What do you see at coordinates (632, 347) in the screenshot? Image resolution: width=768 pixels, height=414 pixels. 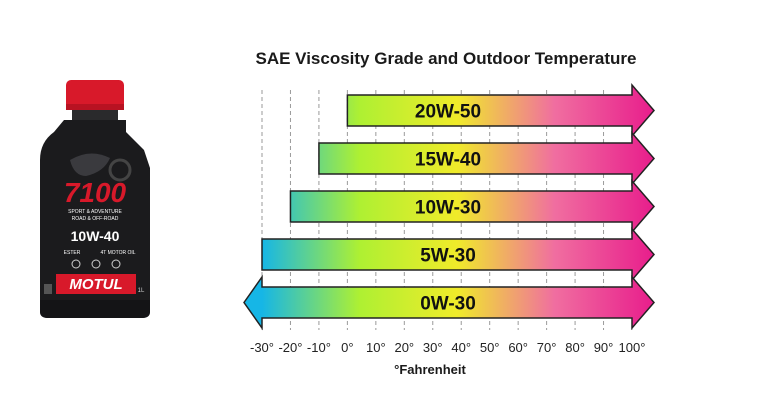 I see `x-tick-label: 100°` at bounding box center [632, 347].